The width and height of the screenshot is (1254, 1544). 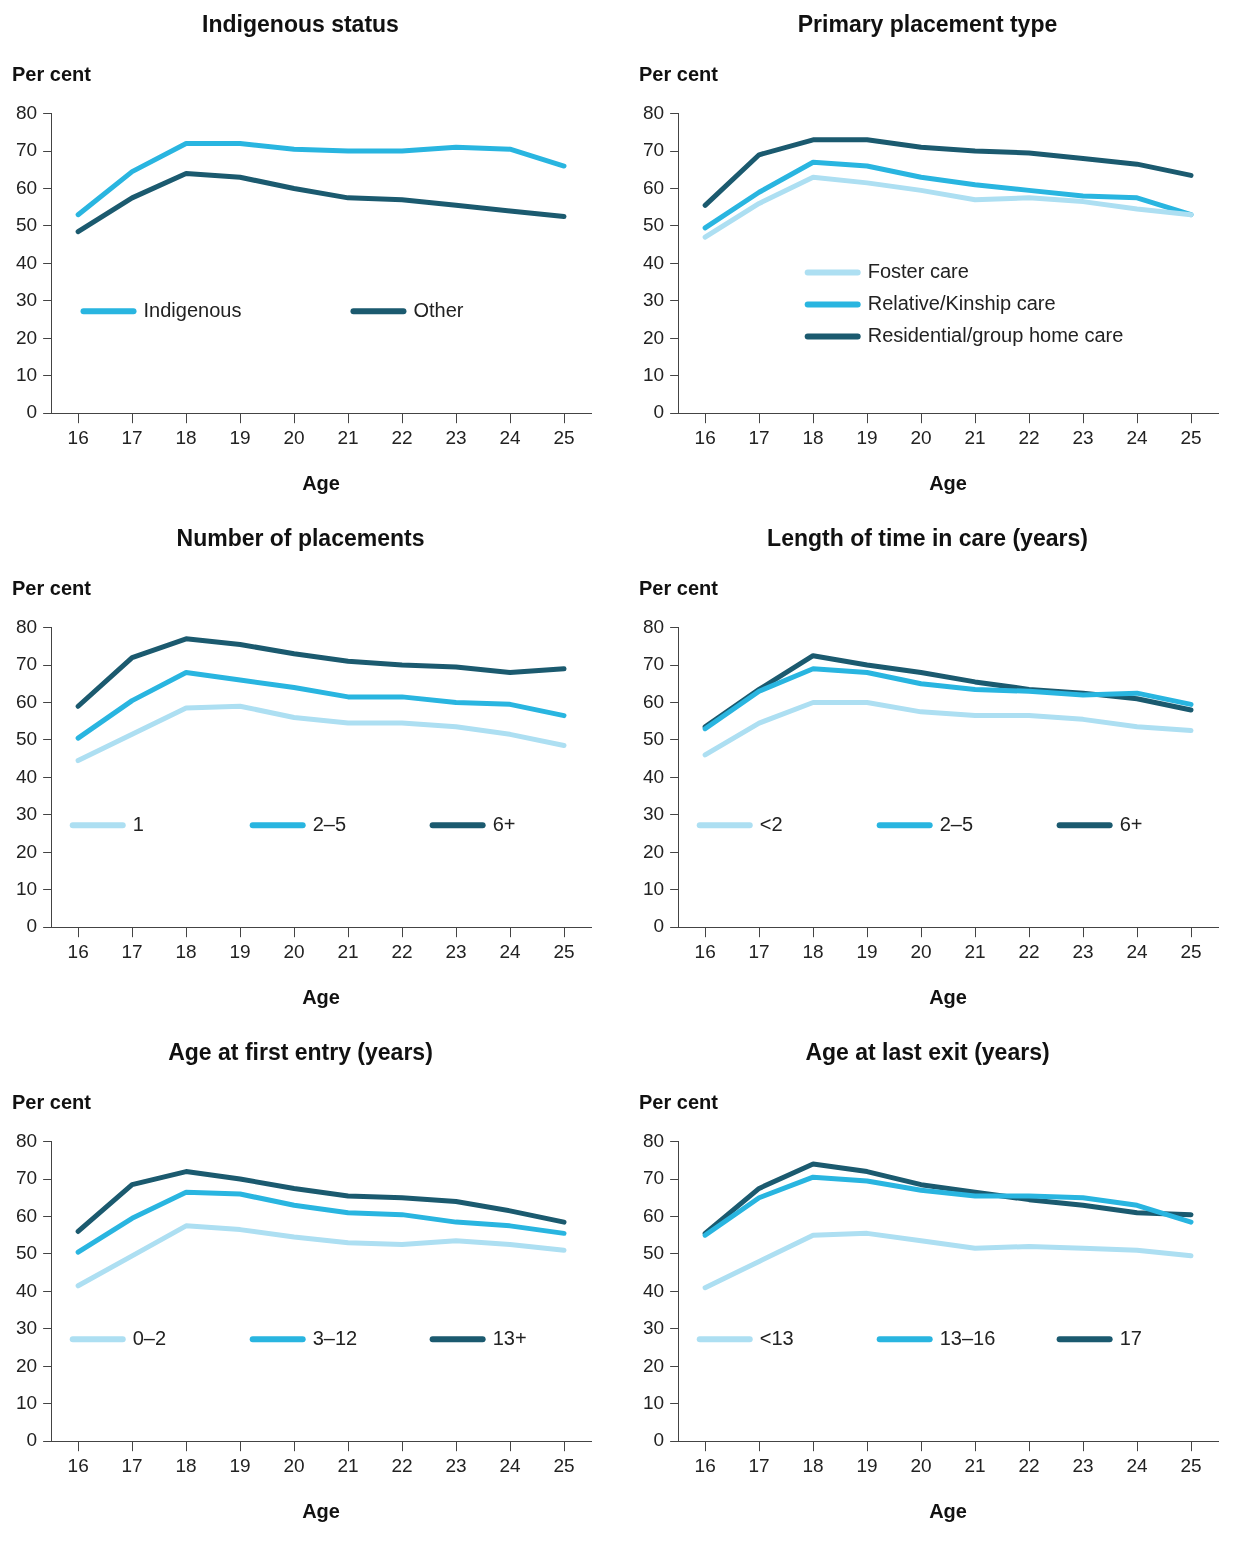 I want to click on legend-label: 13–16, so click(x=967, y=1337).